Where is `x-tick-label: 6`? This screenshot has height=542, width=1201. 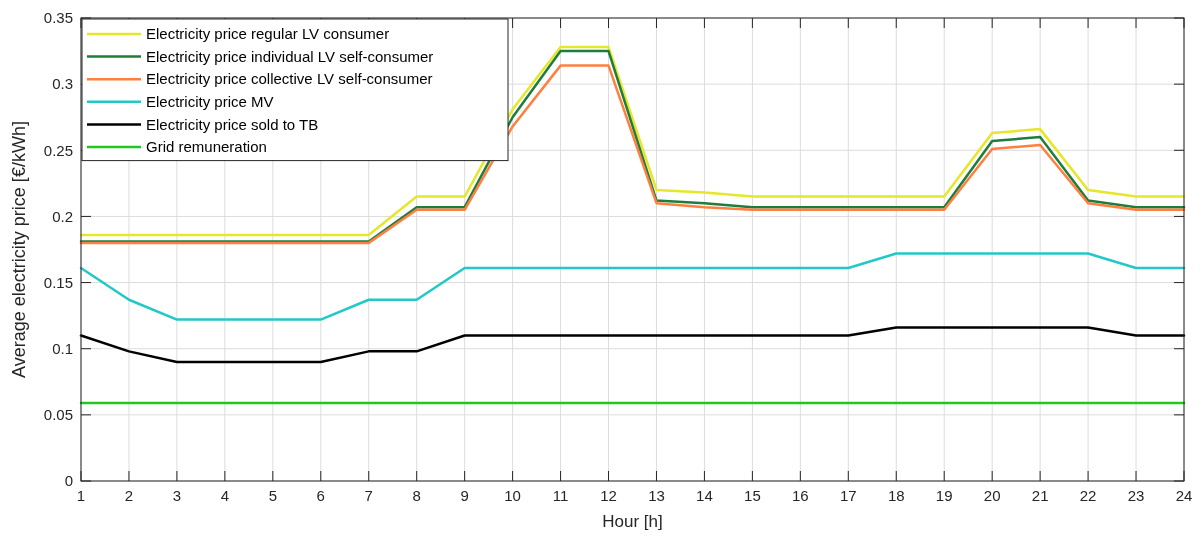
x-tick-label: 6 is located at coordinates (320, 495).